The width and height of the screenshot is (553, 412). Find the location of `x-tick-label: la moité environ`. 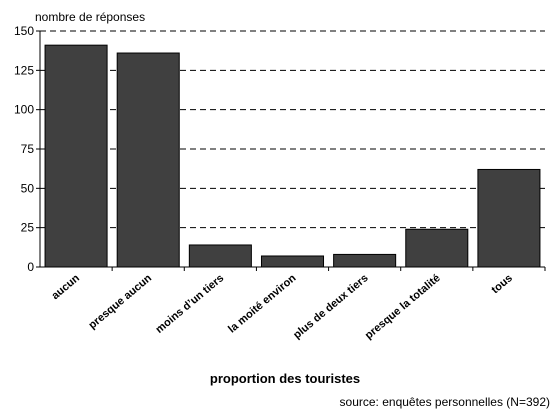

x-tick-label: la moité environ is located at coordinates (262, 304).